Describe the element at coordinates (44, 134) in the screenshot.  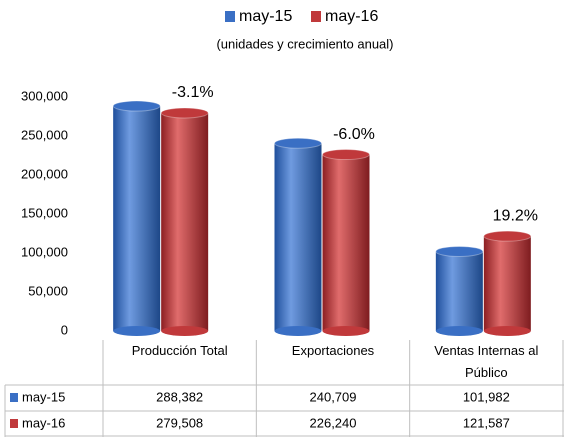
I see `y-tick-label: 250,000` at that location.